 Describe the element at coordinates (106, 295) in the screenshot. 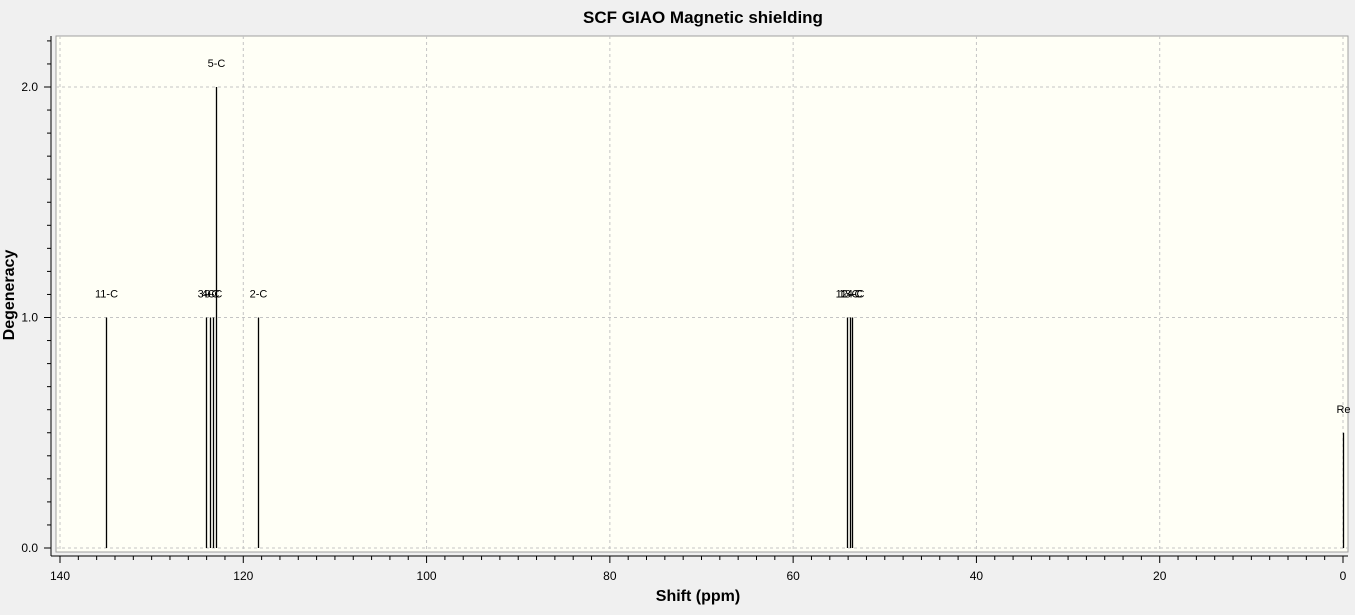

I see `peak-label: 11-C` at that location.